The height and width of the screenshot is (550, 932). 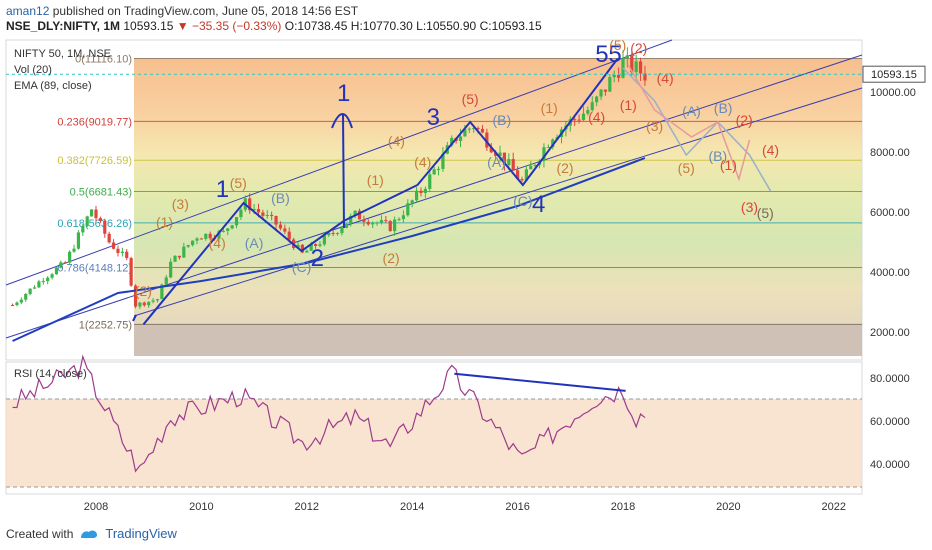 What do you see at coordinates (623, 507) in the screenshot?
I see `time-tick-label: 2018` at bounding box center [623, 507].